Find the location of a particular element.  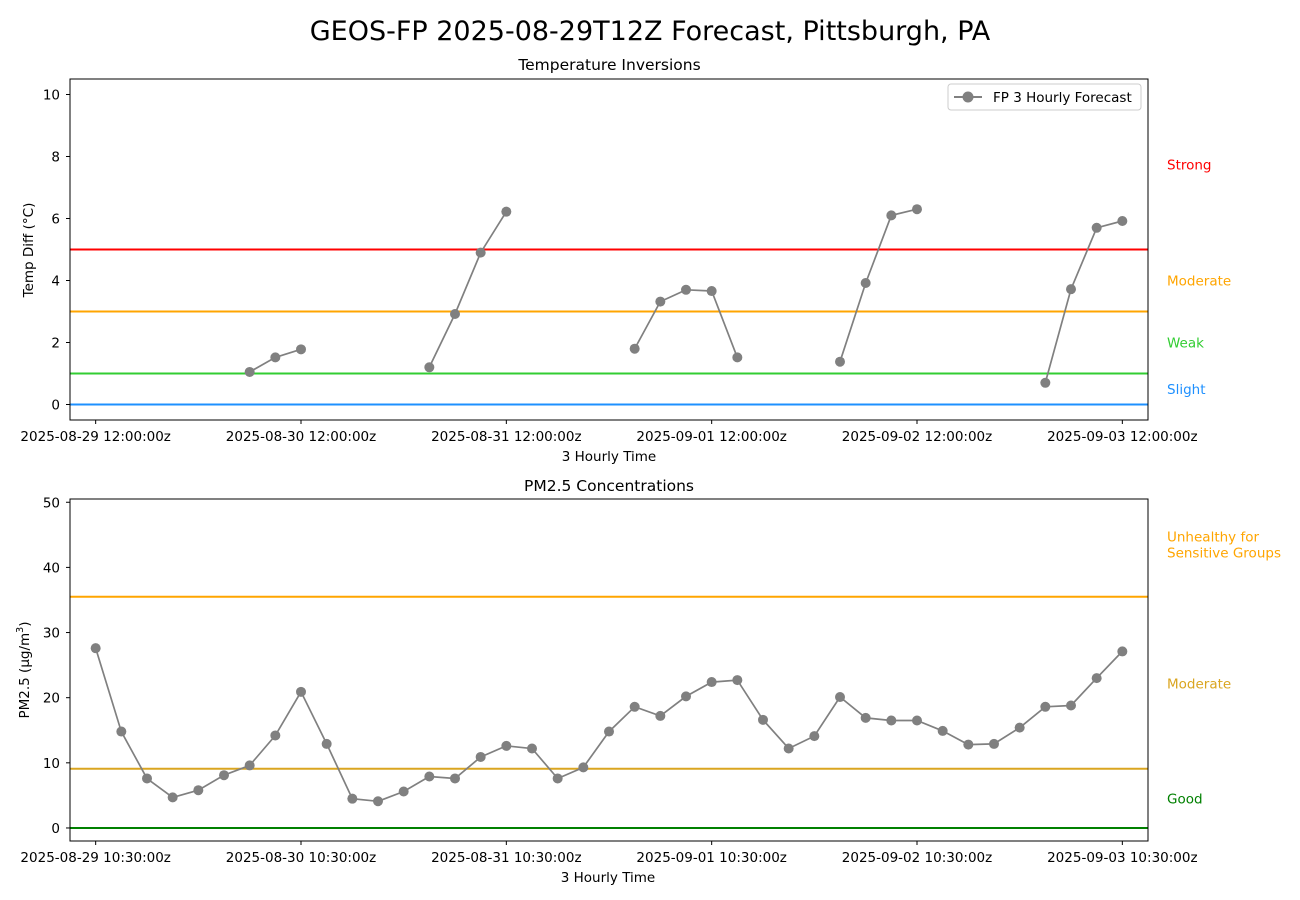

x-tick-label: 2025-08-31 10:30:00z is located at coordinates (506, 858).